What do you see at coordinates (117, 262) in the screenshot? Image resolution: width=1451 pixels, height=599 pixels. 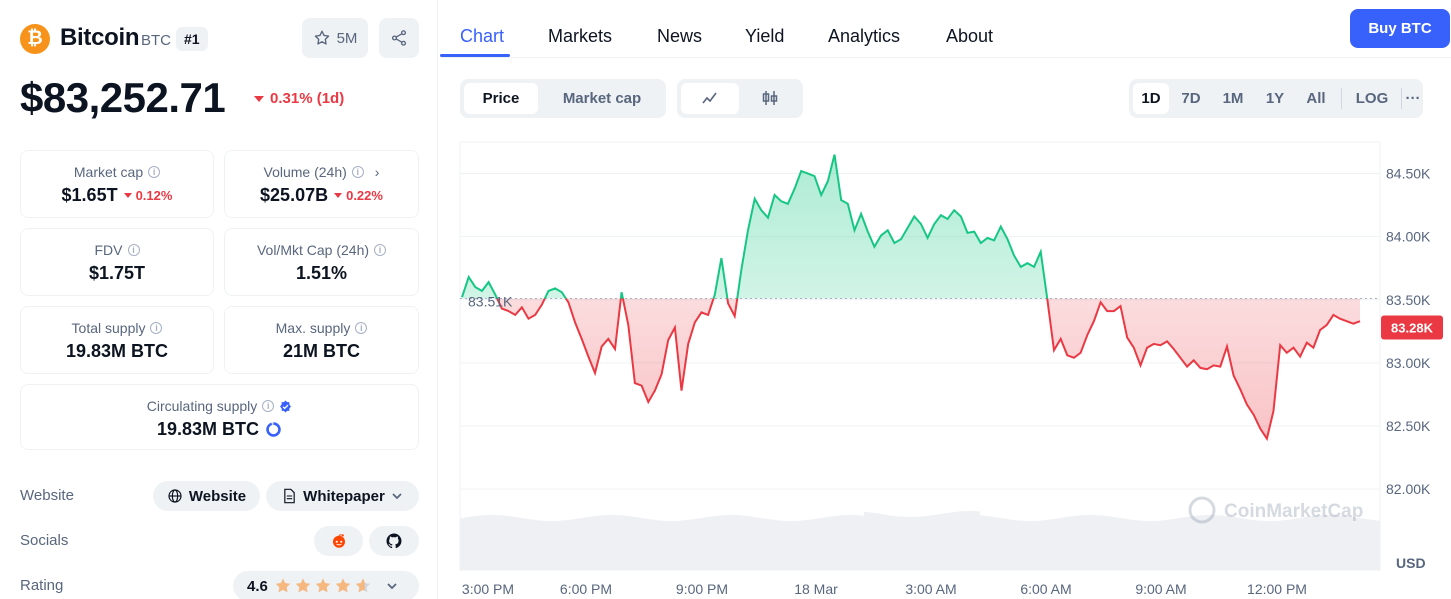 I see `fdv-box: FDV i $1.75T` at bounding box center [117, 262].